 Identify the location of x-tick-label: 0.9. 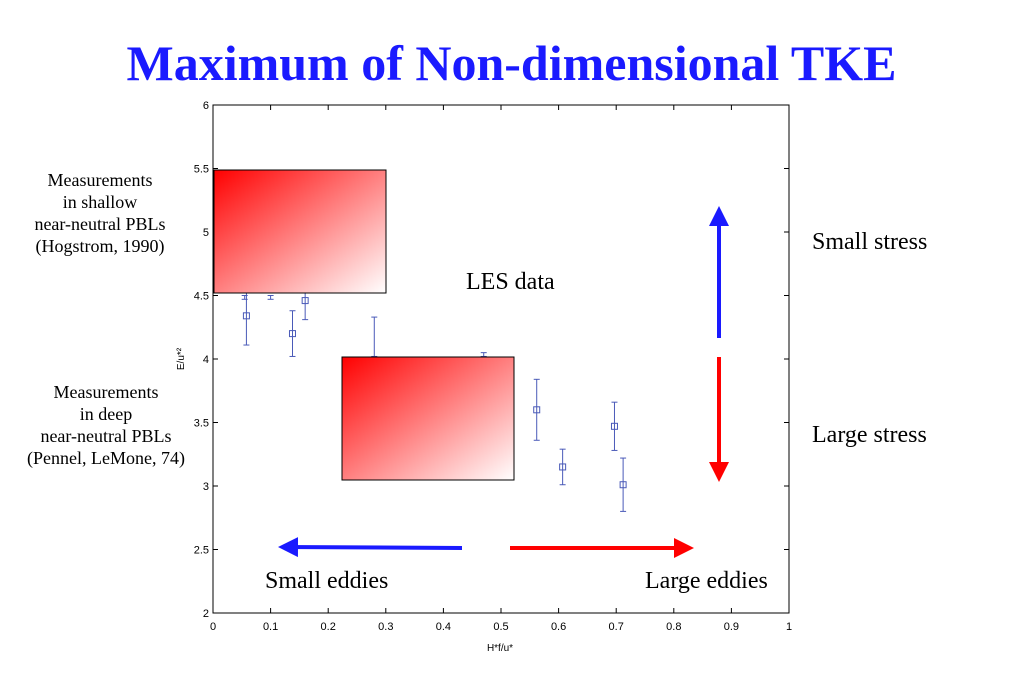
(731, 627).